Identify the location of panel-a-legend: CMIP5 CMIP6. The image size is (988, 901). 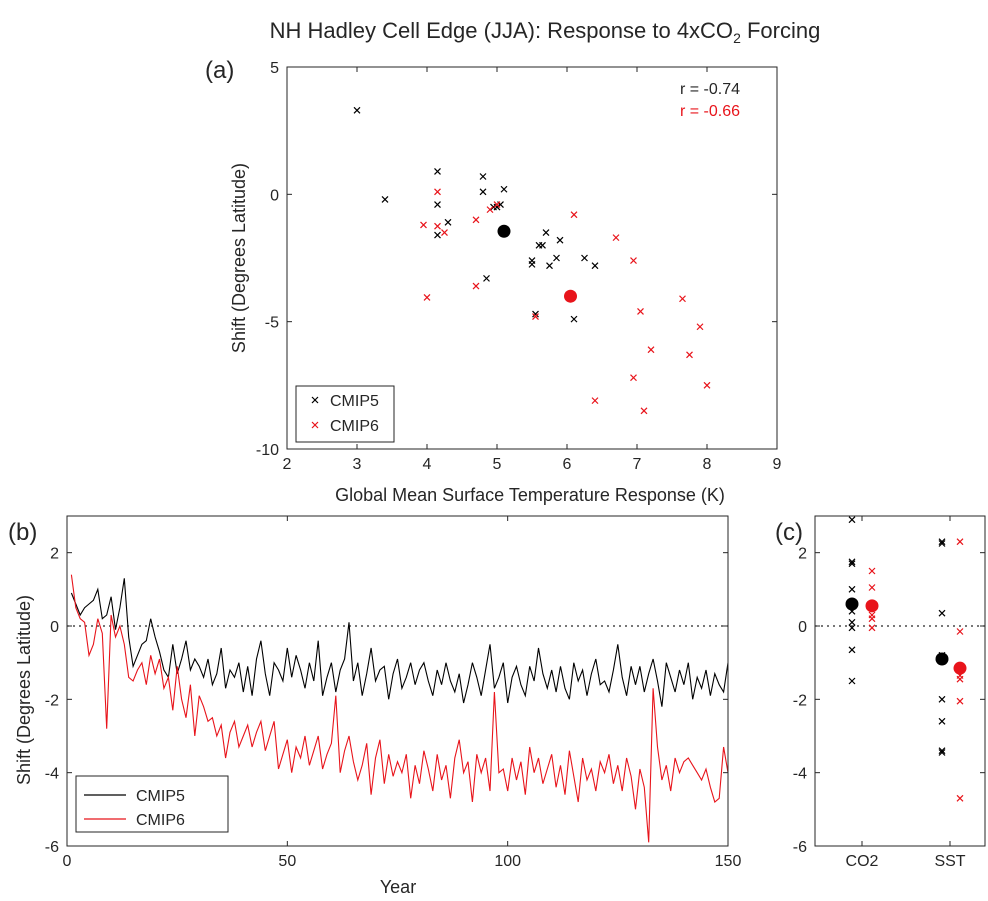
(345, 414).